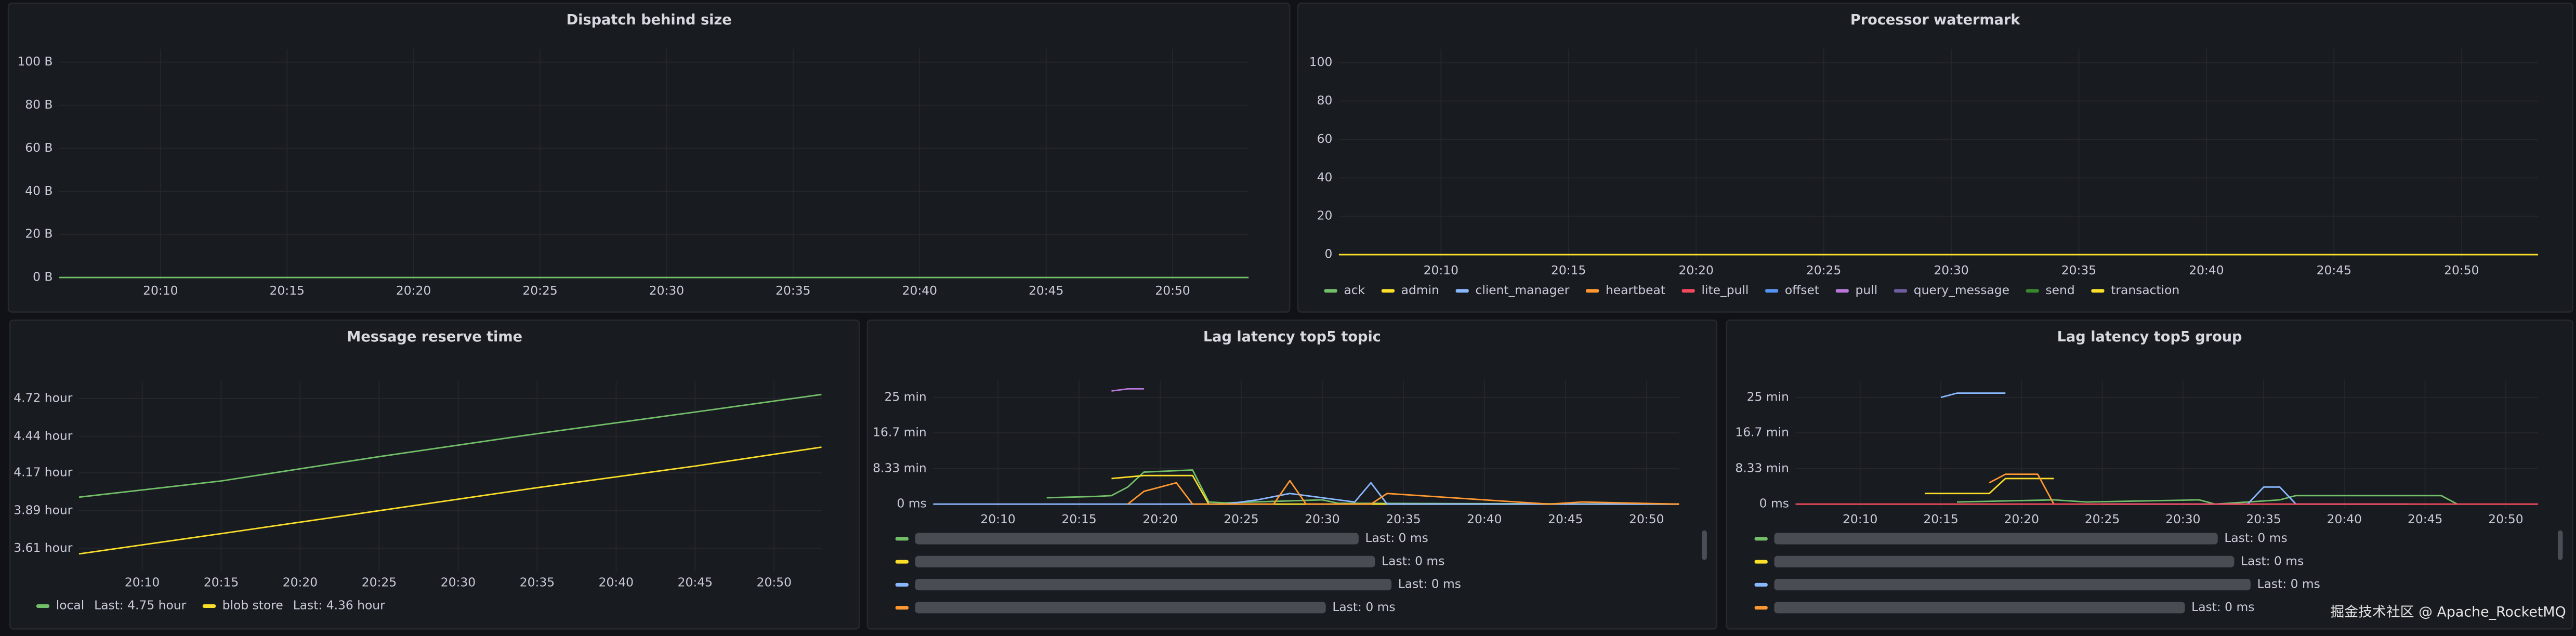 This screenshot has width=2576, height=636. What do you see at coordinates (1292, 337) in the screenshot?
I see `panel-title: Lag latency top5 topic` at bounding box center [1292, 337].